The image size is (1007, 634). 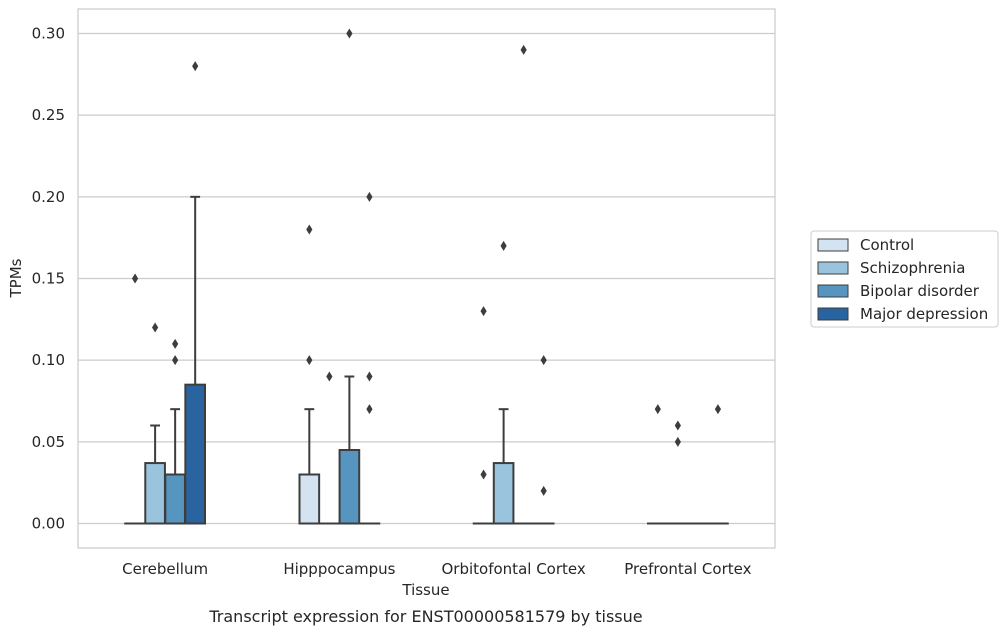 What do you see at coordinates (920, 291) in the screenshot?
I see `legend-label: Bipolar disorder` at bounding box center [920, 291].